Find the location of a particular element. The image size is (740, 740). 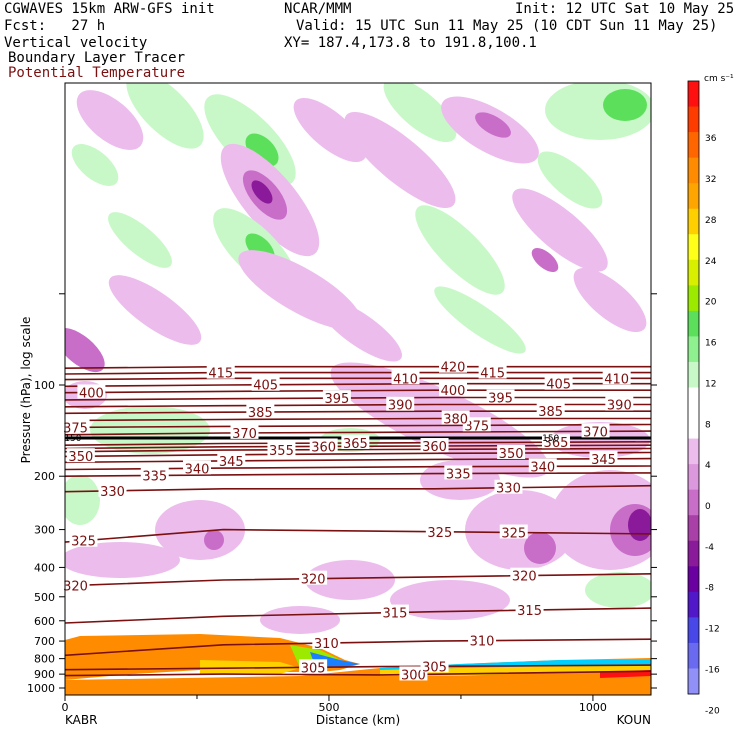

theta-label-380: 380 is located at coordinates (455, 420).